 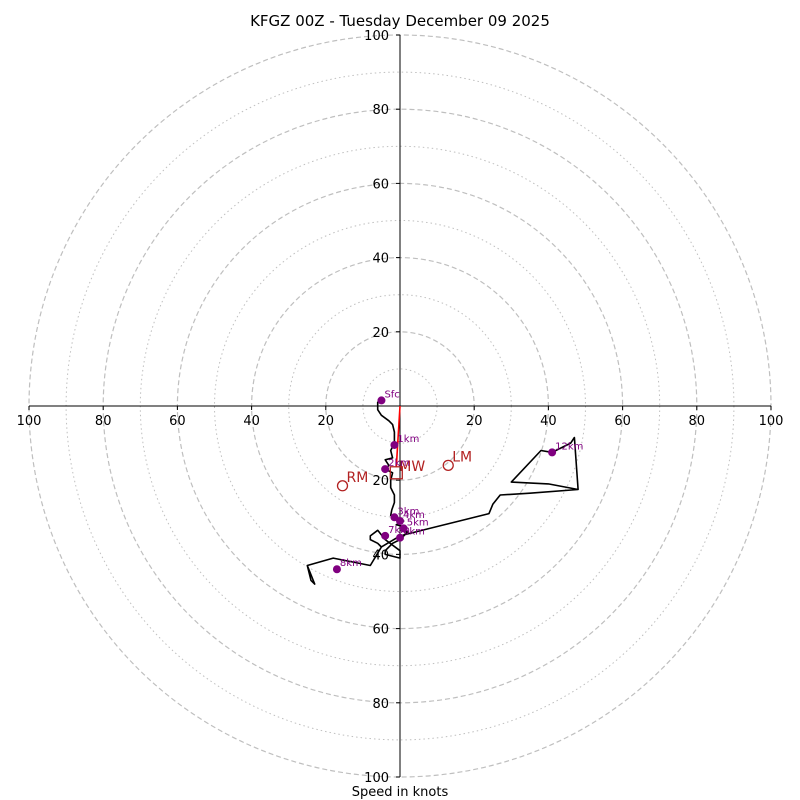 What do you see at coordinates (391, 394) in the screenshot?
I see `height-label-Sfc: Sfc` at bounding box center [391, 394].